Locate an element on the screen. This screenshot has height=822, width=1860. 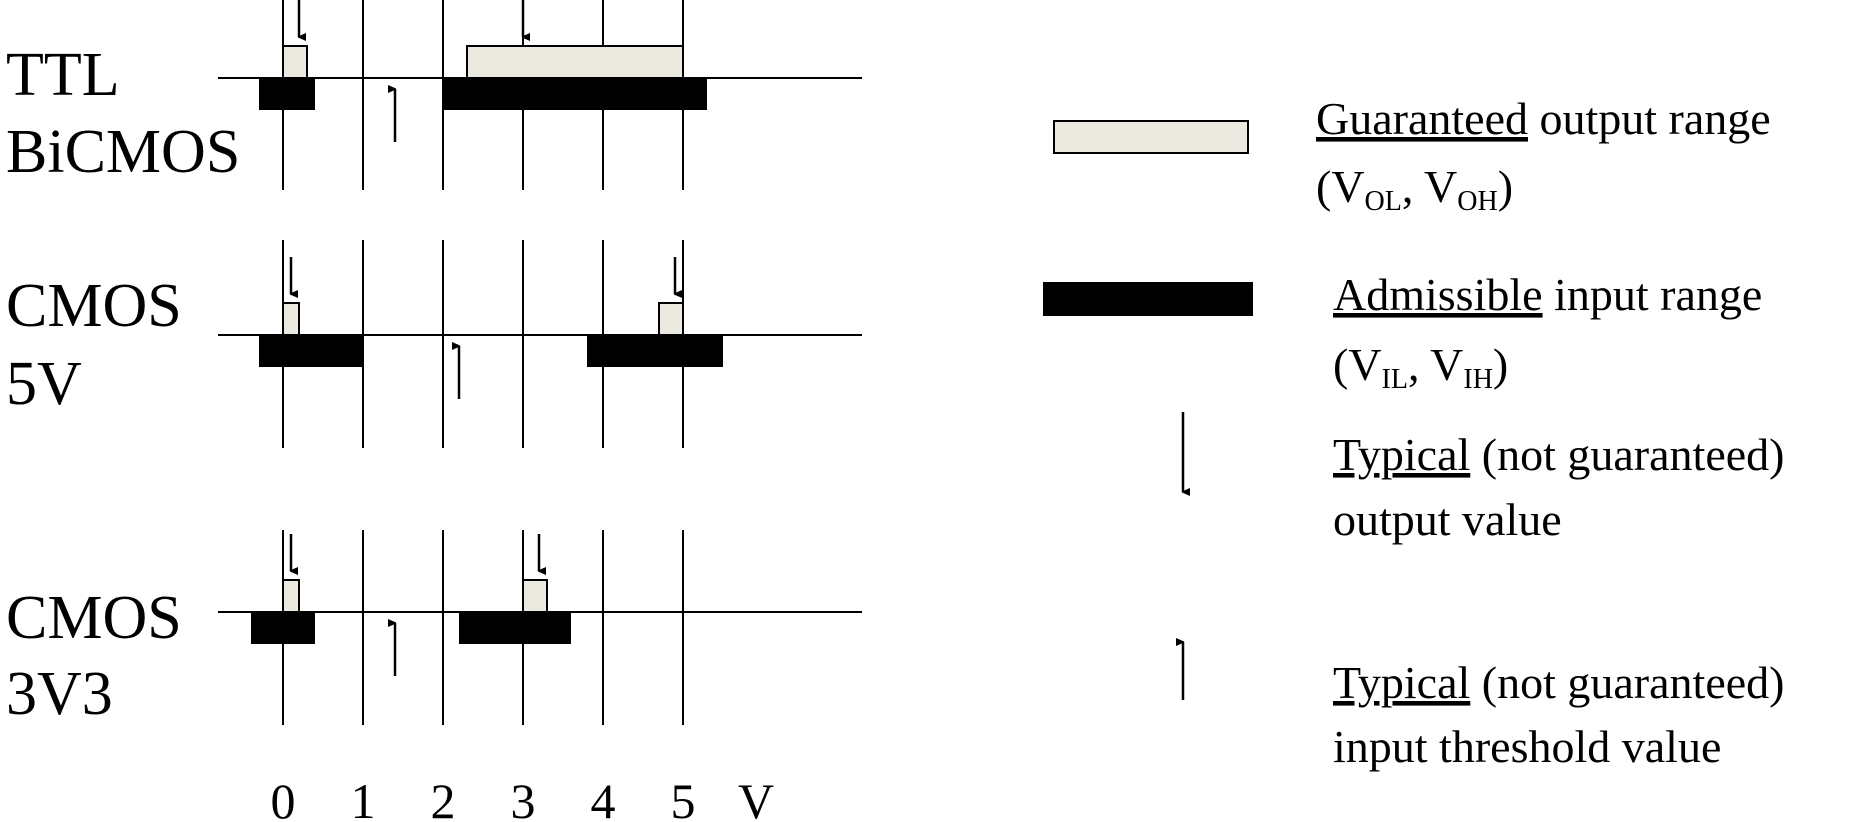
tick-label: 1 is located at coordinates (363, 797).